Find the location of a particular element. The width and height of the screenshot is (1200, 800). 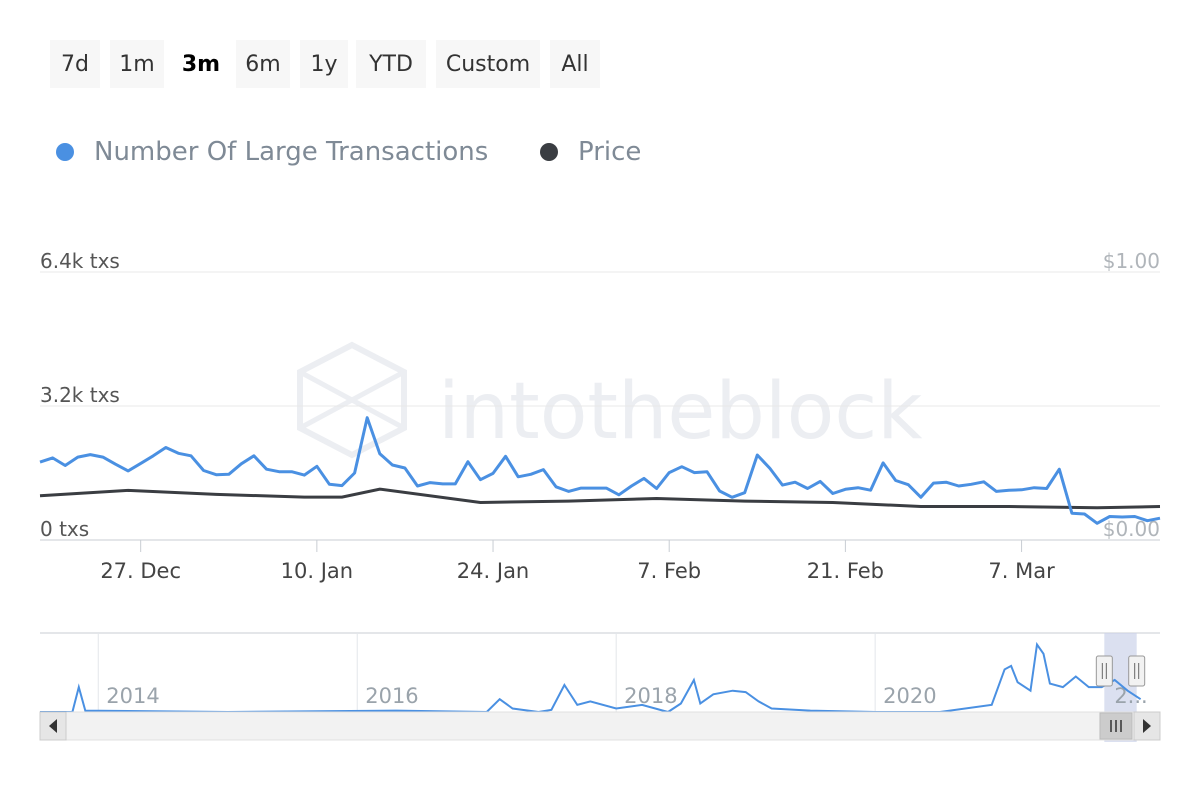

series-line-transactions is located at coordinates (600, 470).